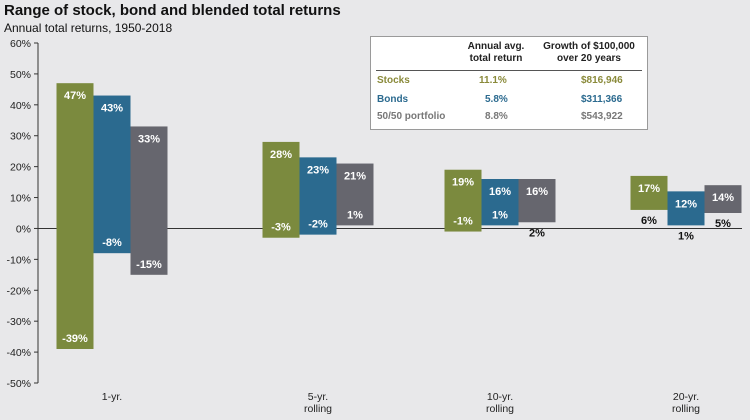 Image resolution: width=750 pixels, height=420 pixels. I want to click on x-category-label: 1-yr., so click(112, 397).